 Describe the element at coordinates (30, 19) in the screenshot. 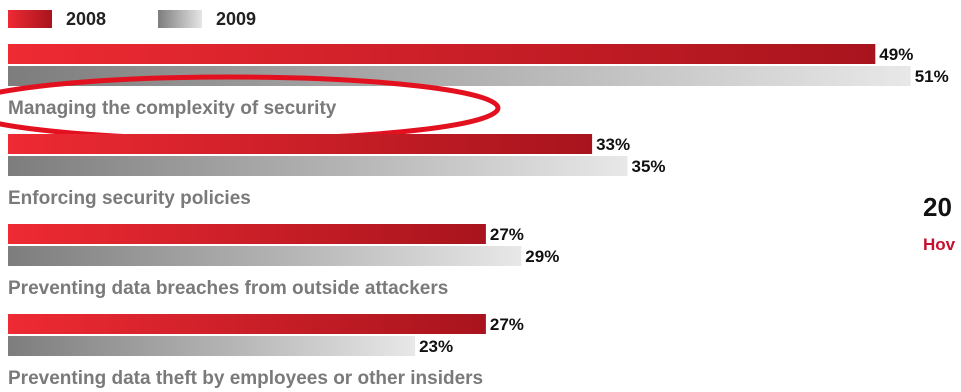

I see `legend-swatch-2008` at that location.